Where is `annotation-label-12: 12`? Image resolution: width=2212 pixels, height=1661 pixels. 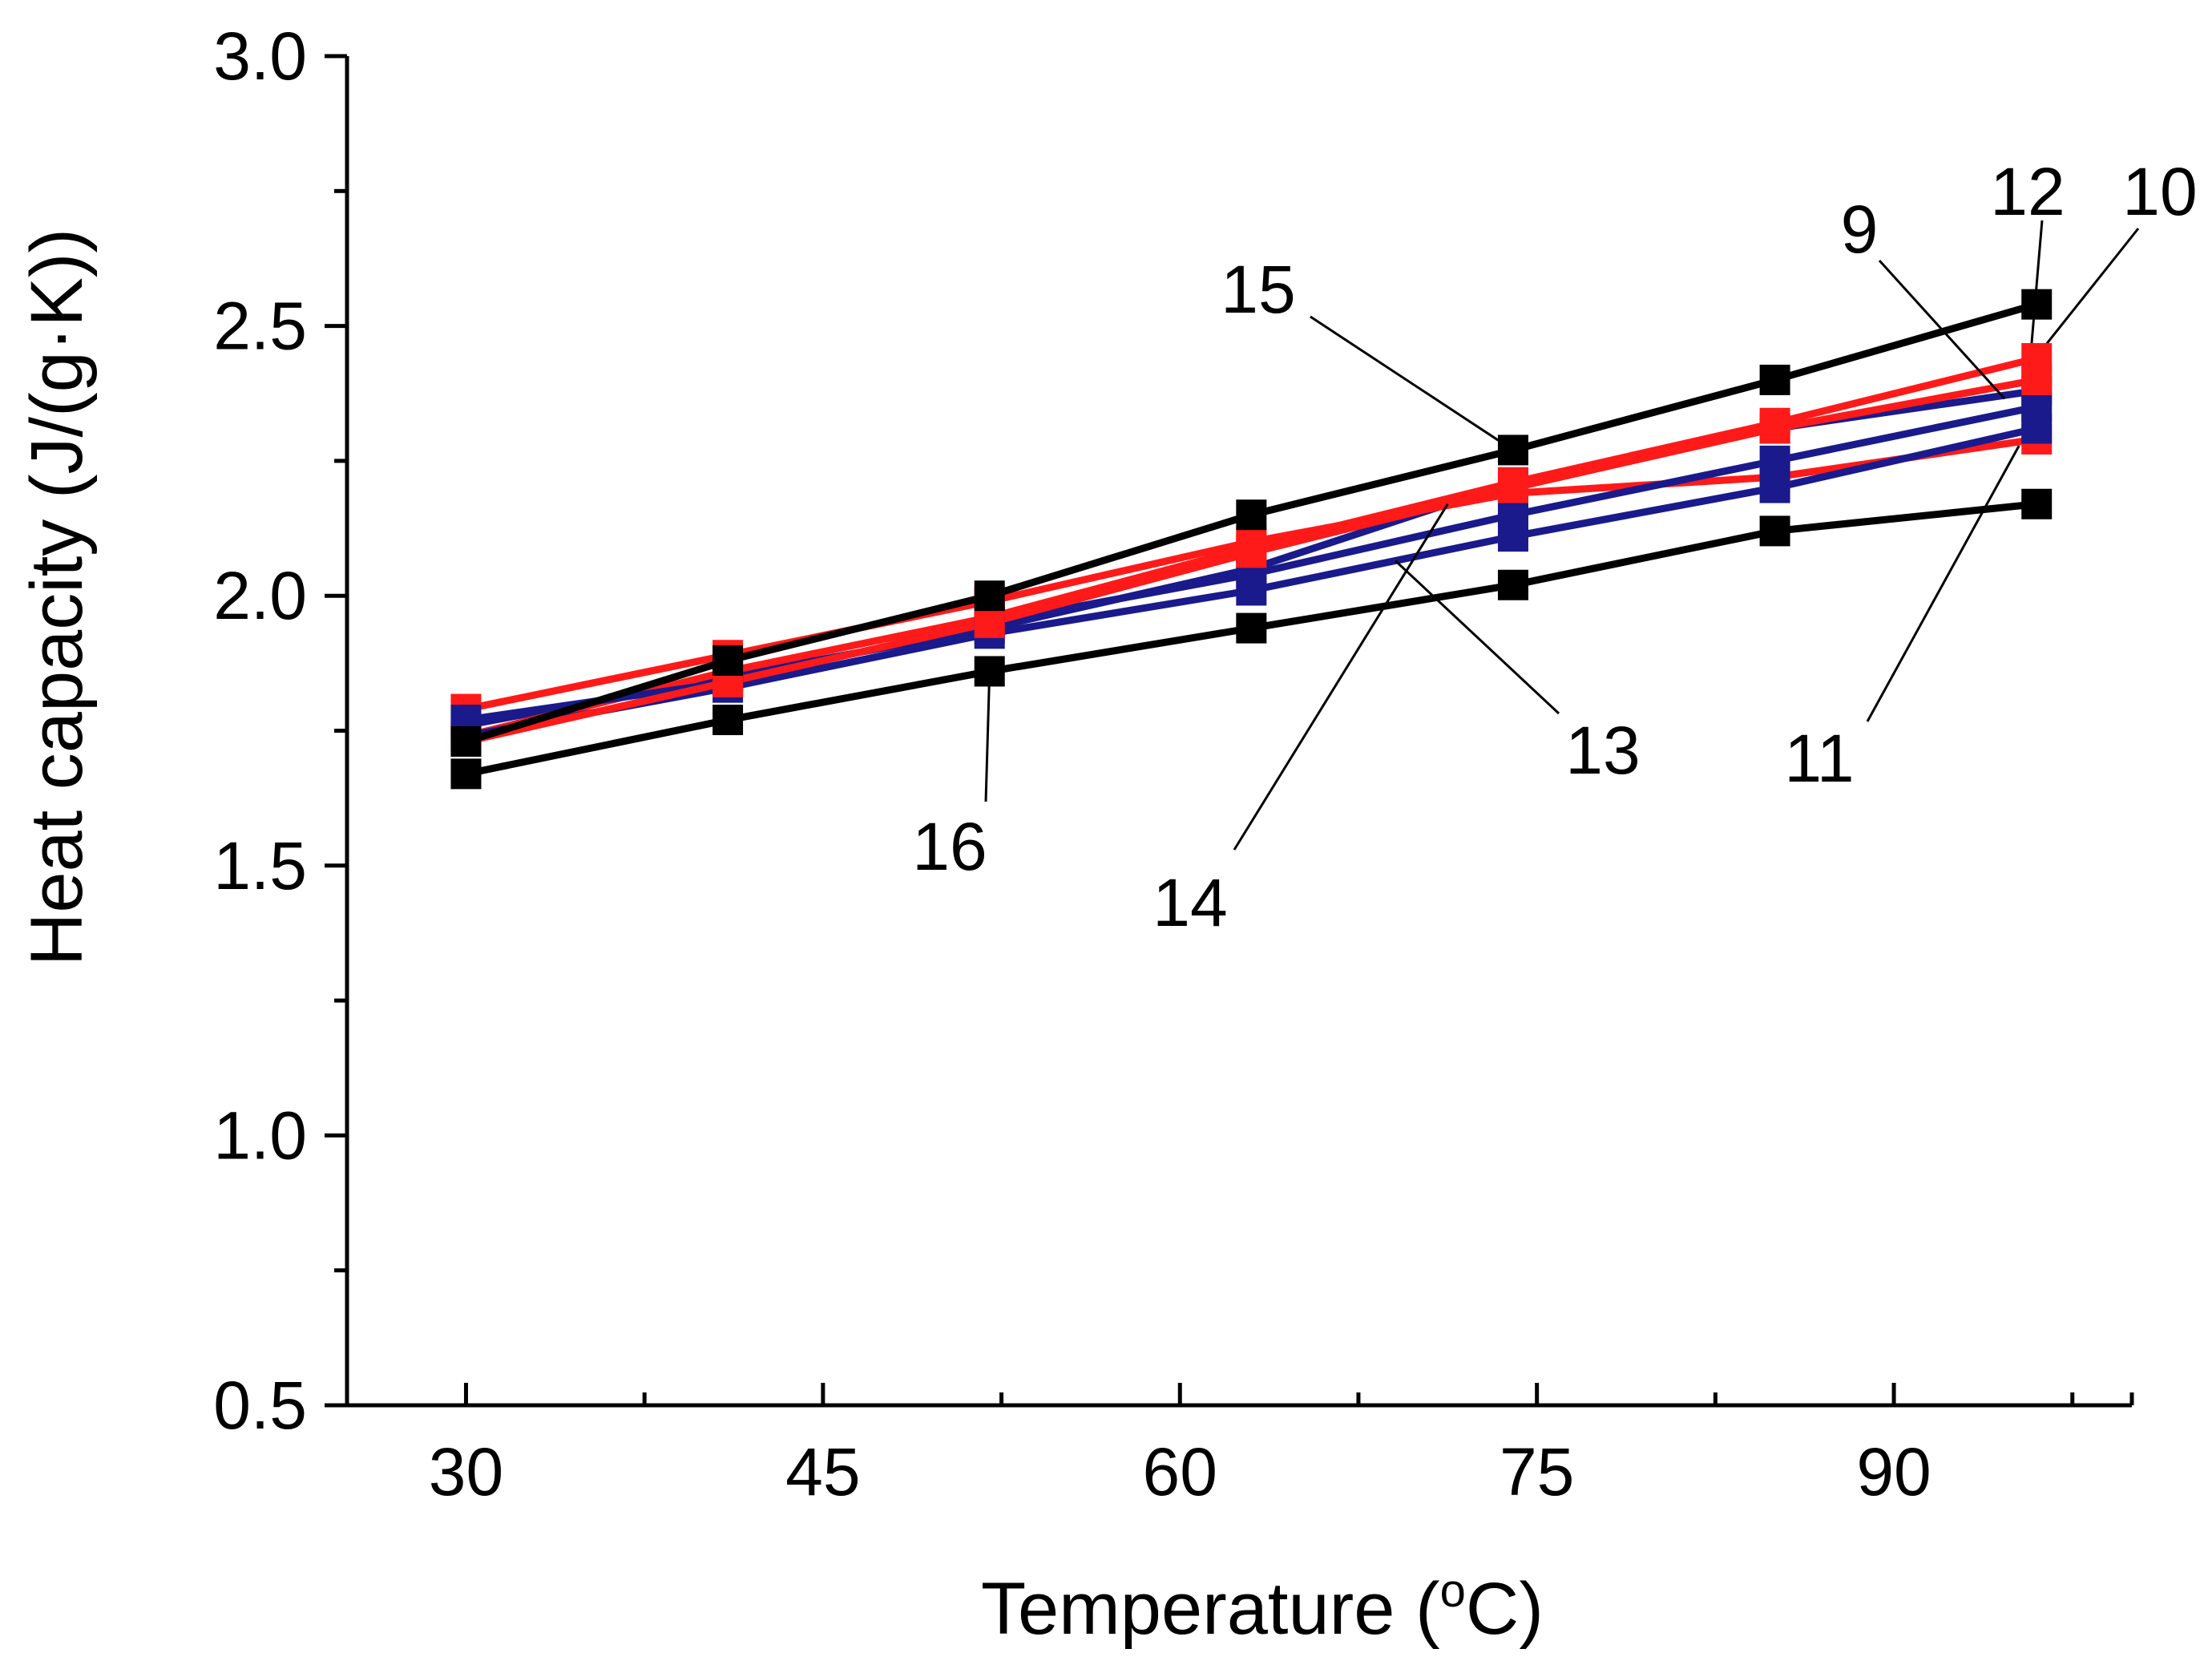 annotation-label-12: 12 is located at coordinates (2027, 191).